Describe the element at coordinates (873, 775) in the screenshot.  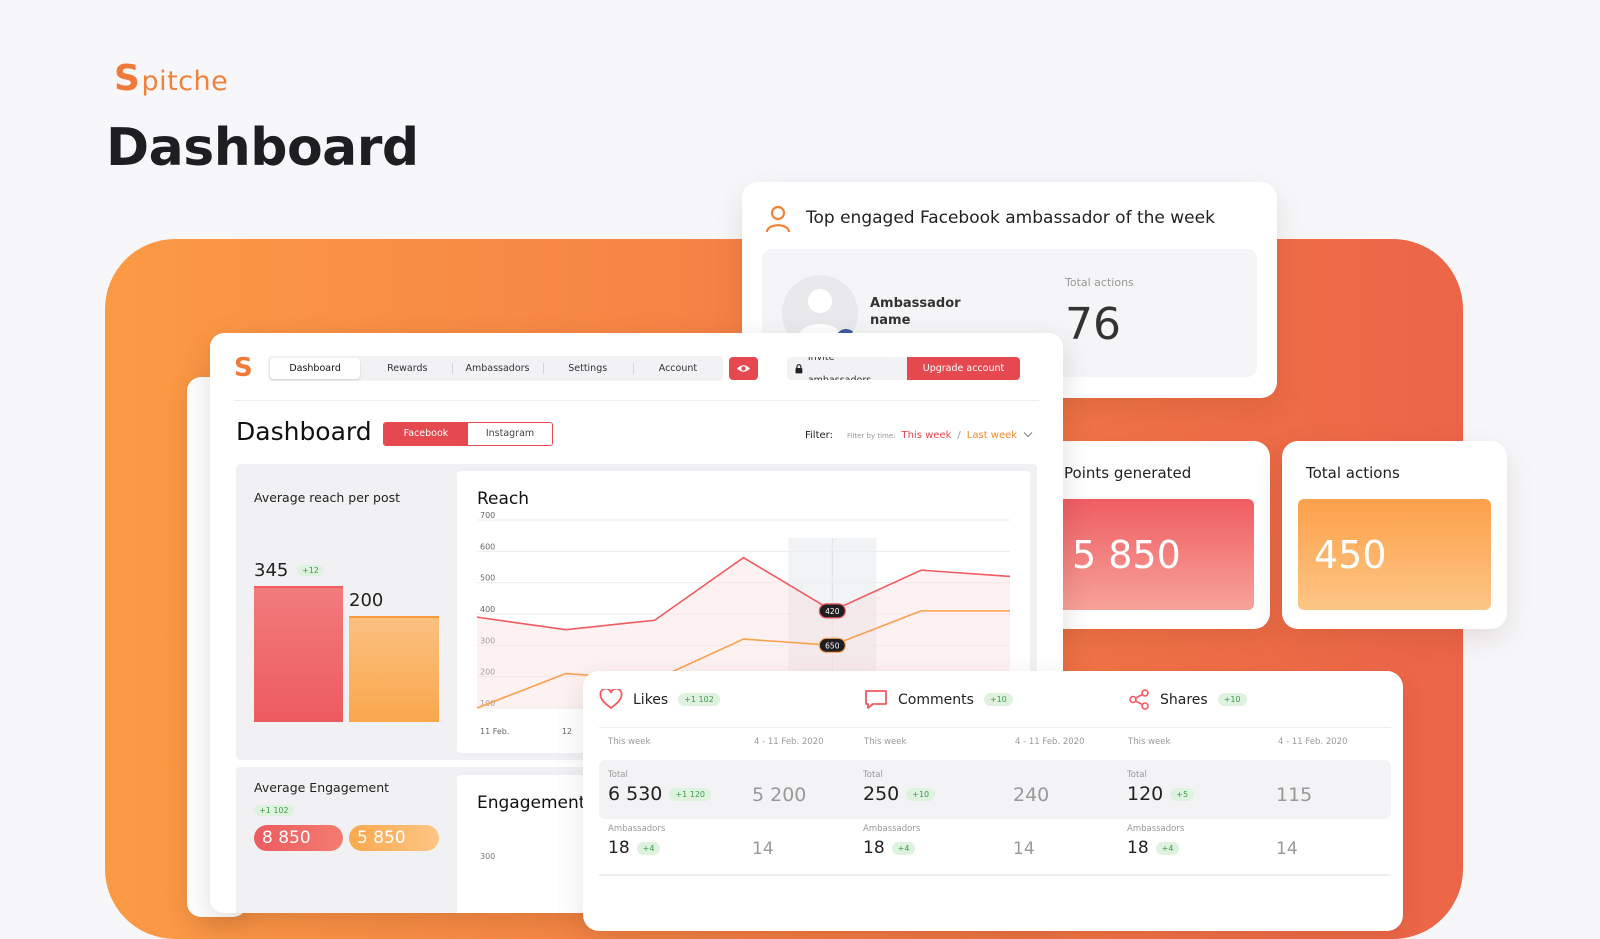
I see `comments-total-label: Total` at that location.